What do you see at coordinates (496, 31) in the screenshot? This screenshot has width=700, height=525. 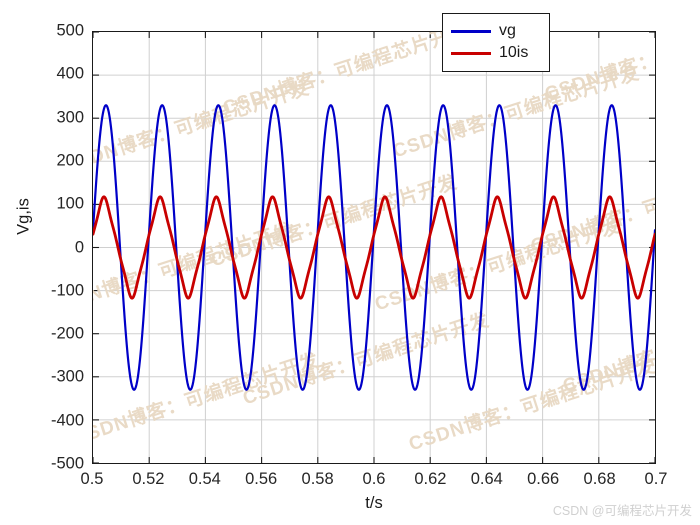 I see `legend-item-vg: vg` at bounding box center [496, 31].